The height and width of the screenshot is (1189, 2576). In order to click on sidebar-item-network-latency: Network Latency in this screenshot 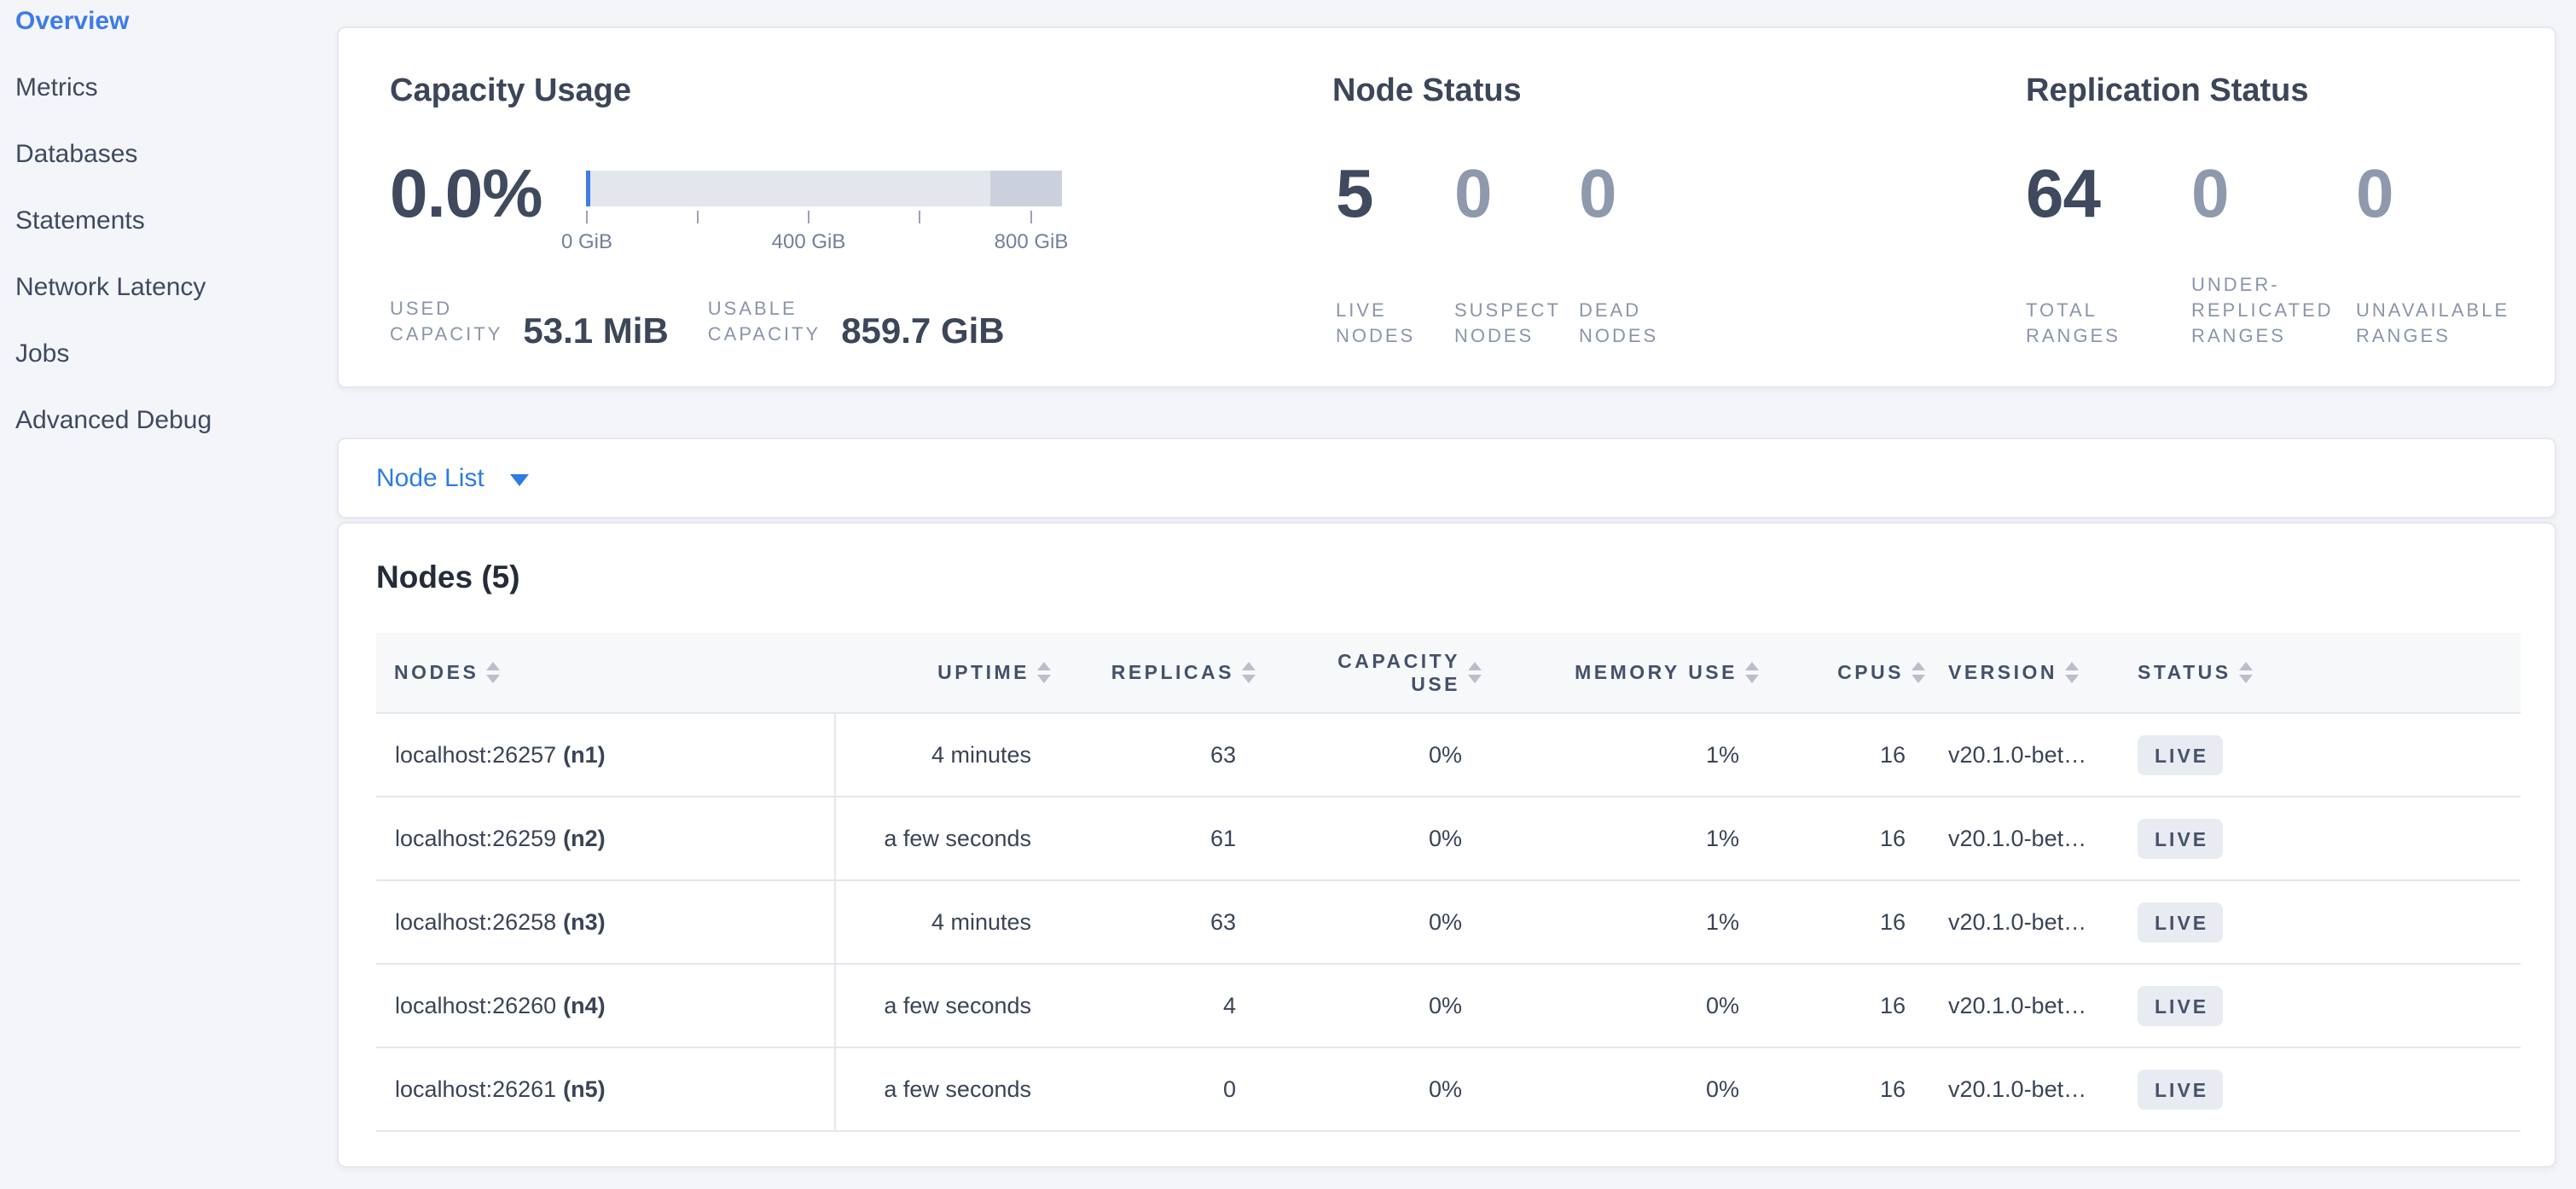, I will do `click(110, 287)`.